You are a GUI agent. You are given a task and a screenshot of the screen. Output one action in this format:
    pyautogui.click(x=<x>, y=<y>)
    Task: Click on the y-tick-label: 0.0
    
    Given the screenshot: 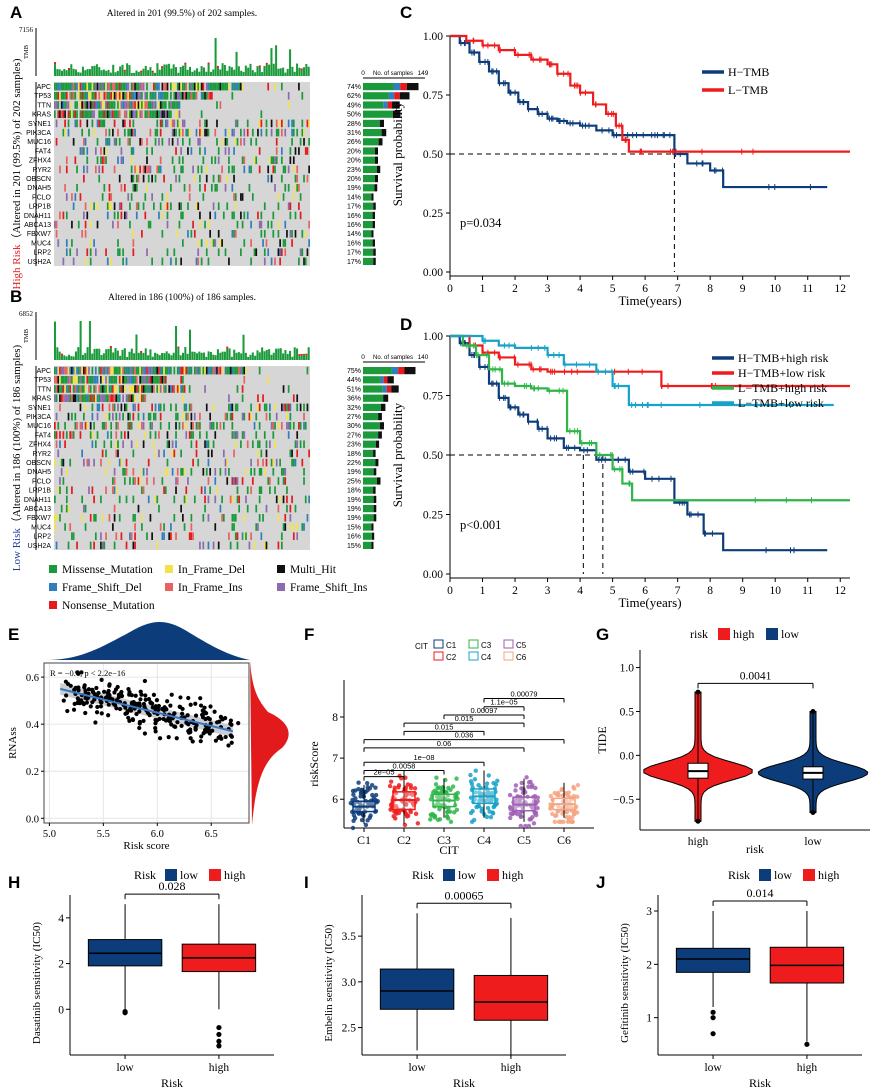 What is the action you would take?
    pyautogui.click(x=32, y=819)
    